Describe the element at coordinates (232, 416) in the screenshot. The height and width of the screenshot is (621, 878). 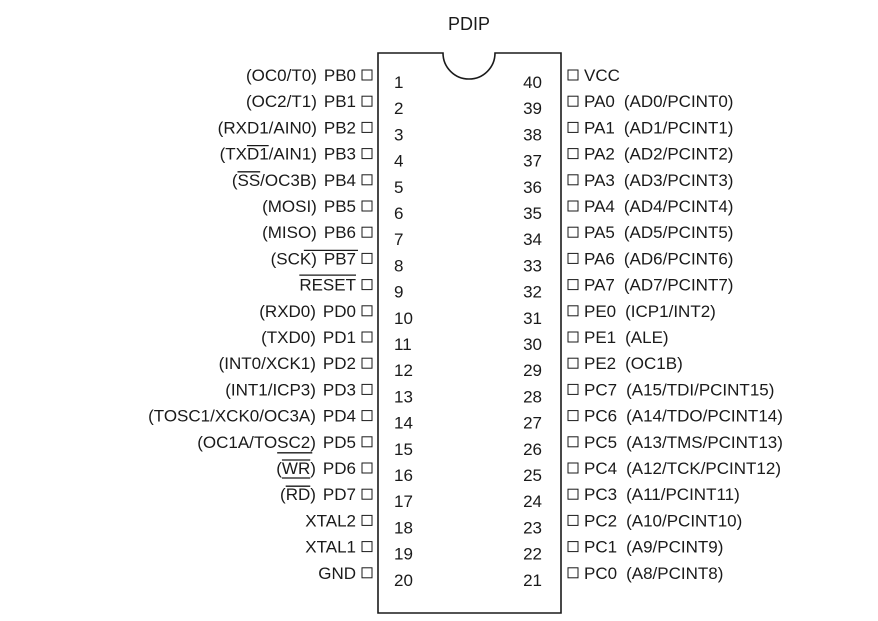
I see `pin-14-function: (TOSC1/XCK0/OC3A)` at that location.